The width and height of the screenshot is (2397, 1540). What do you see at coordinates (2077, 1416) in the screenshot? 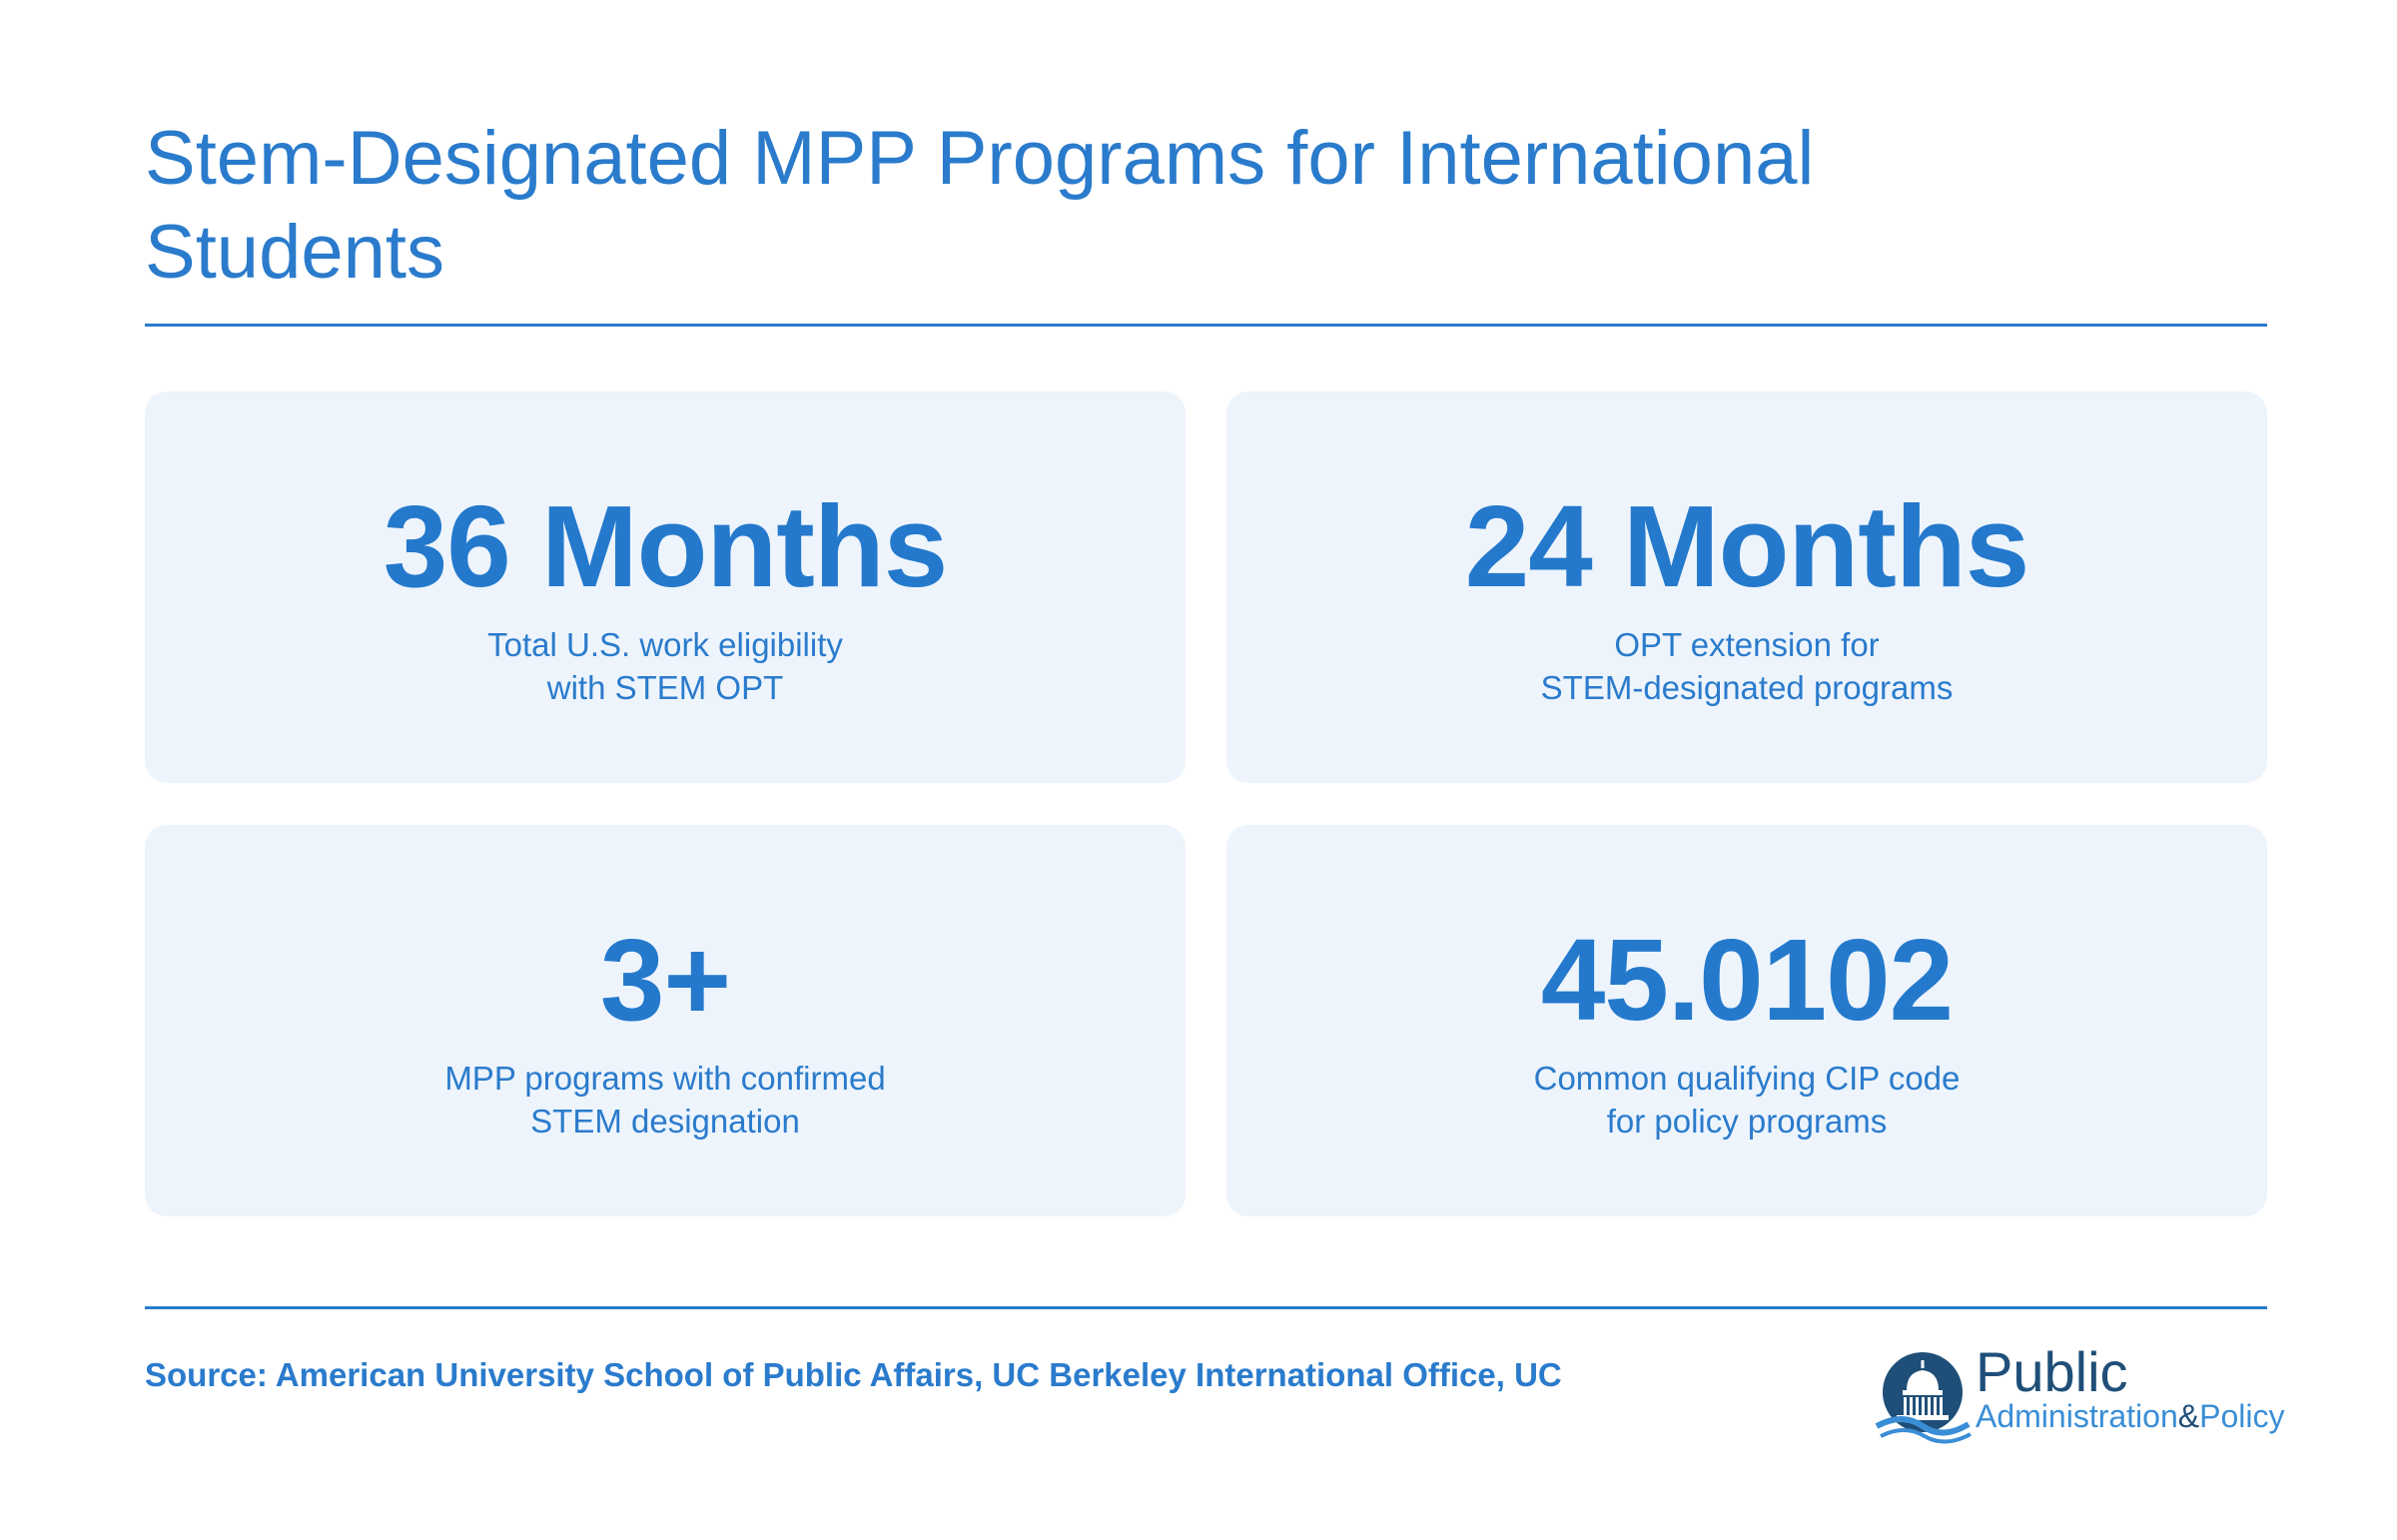
I see `logo-word-administration: Administration` at bounding box center [2077, 1416].